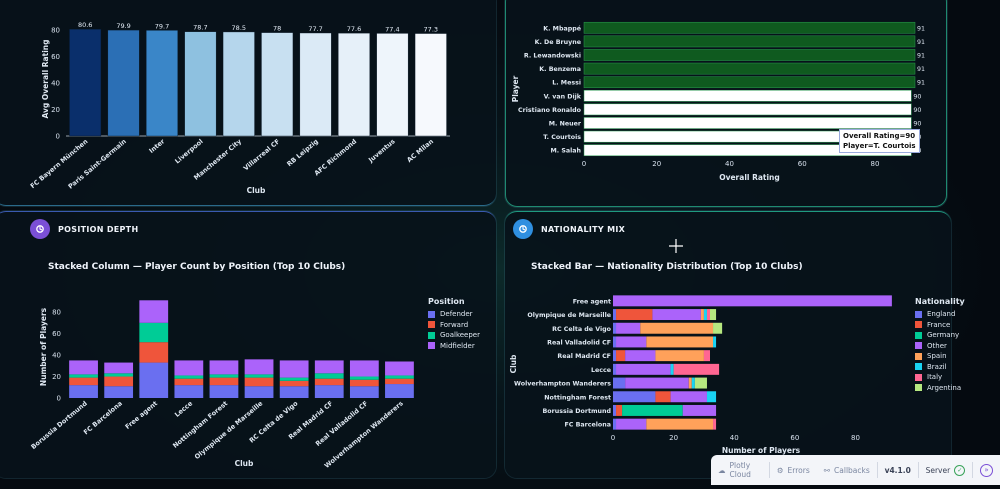  Describe the element at coordinates (937, 356) in the screenshot. I see `legend-label: Spain` at that location.